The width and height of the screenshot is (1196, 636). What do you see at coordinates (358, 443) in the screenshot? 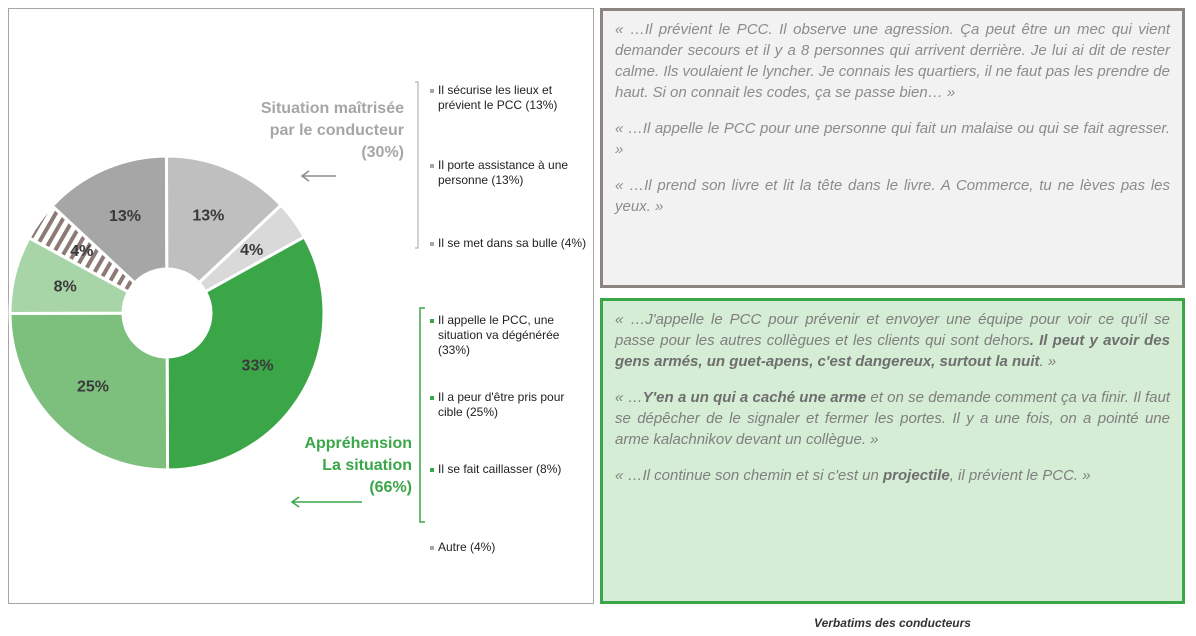
I see `group-label-line: Appréhension` at bounding box center [358, 443].